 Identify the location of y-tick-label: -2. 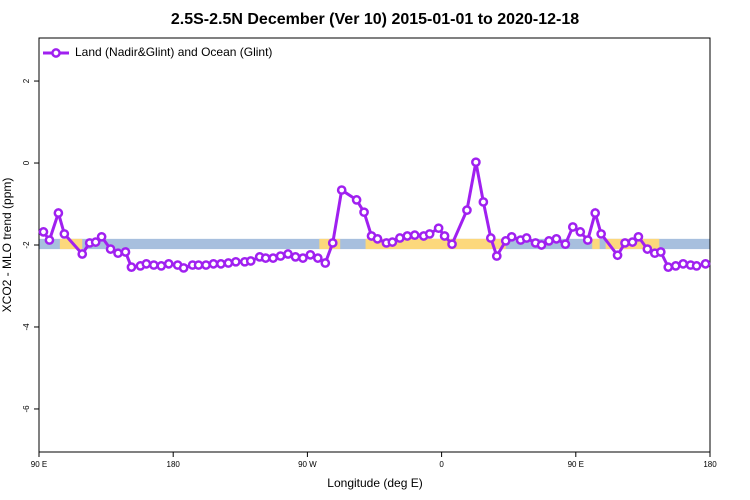
(26, 245).